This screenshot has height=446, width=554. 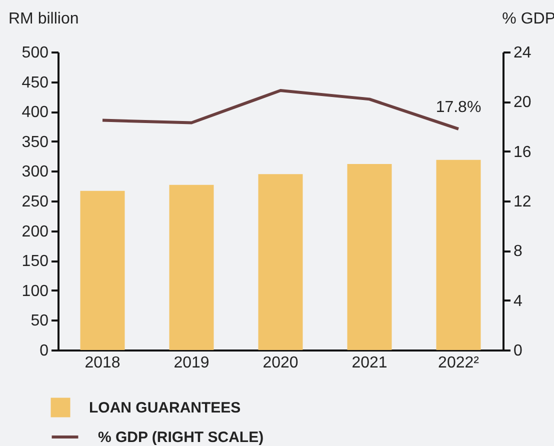 What do you see at coordinates (102, 363) in the screenshot?
I see `x-tick-label: 2018` at bounding box center [102, 363].